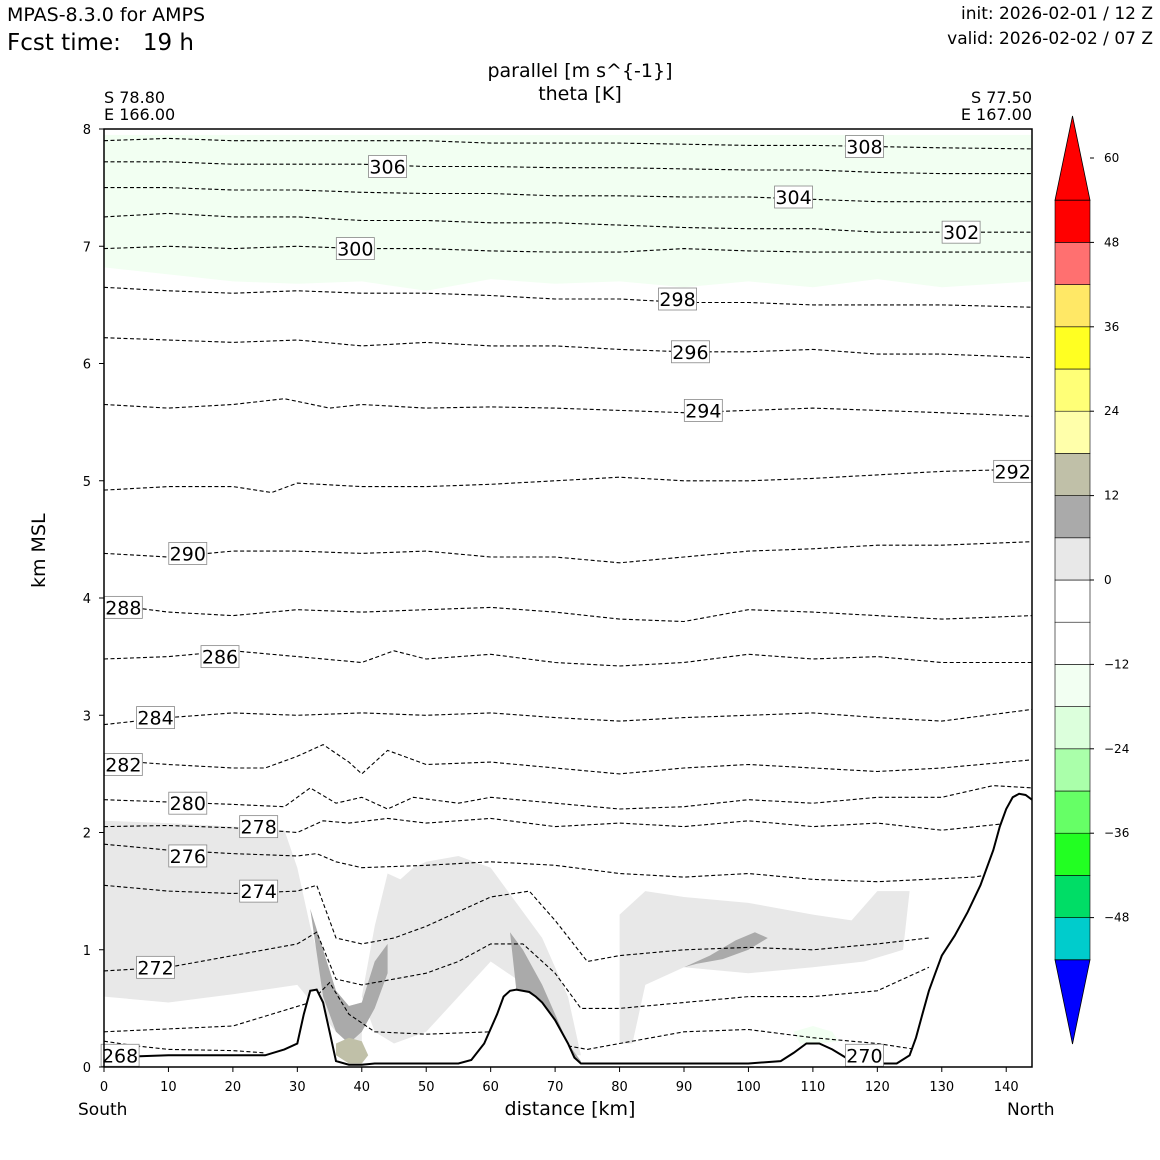 The width and height of the screenshot is (1160, 1160). What do you see at coordinates (703, 411) in the screenshot?
I see `svg-text: 294` at bounding box center [703, 411].